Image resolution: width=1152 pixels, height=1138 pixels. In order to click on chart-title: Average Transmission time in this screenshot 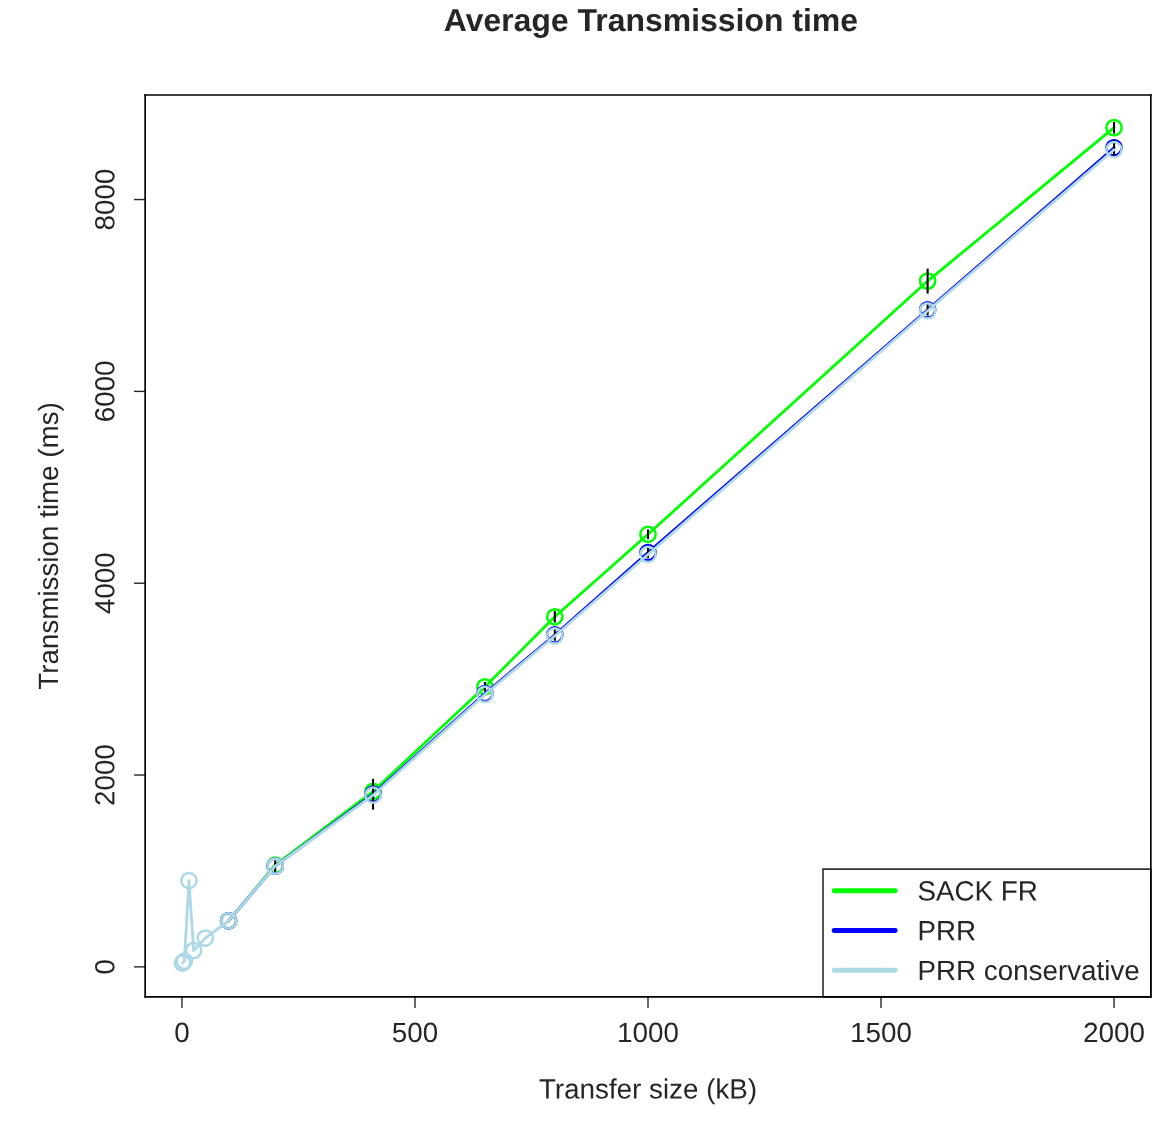, I will do `click(650, 22)`.